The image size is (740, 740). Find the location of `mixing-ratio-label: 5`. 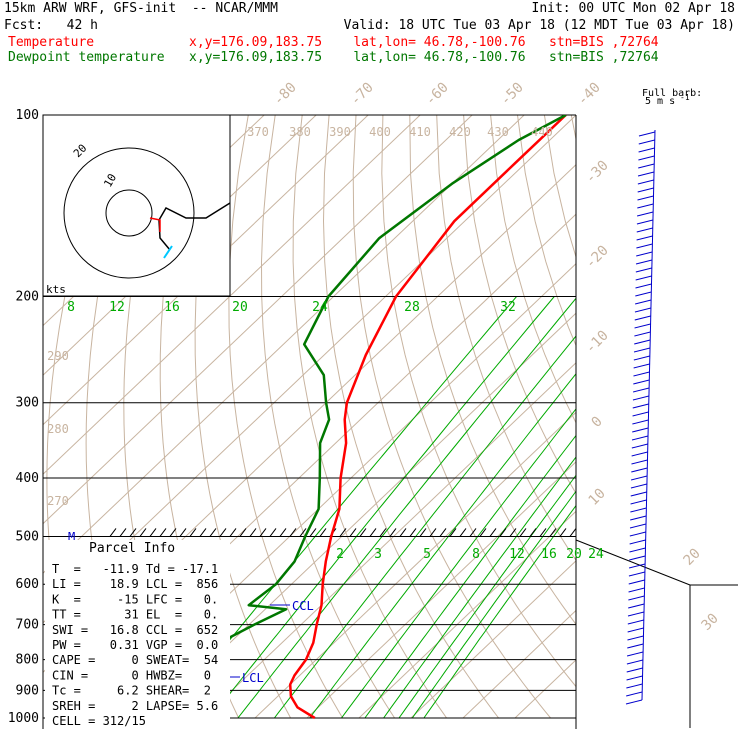

mixing-ratio-label: 5 is located at coordinates (427, 554).